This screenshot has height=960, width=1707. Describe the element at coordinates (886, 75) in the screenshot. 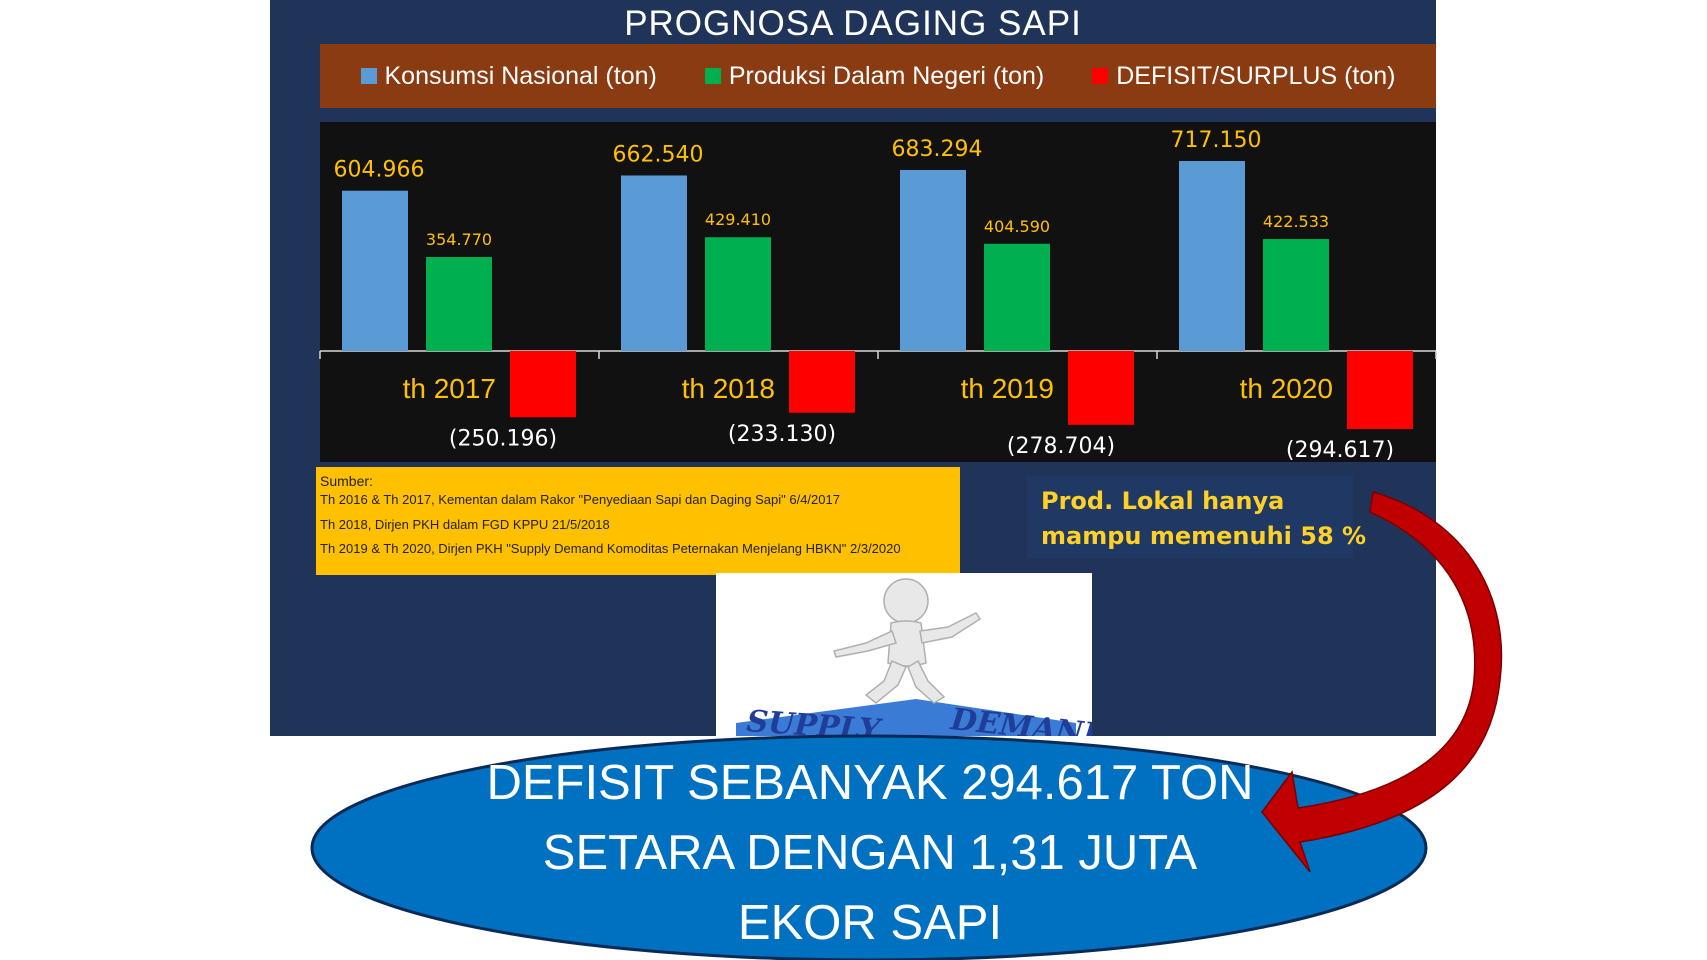

I see `legend-label-produksi: Produksi Dalam Negeri (ton)` at that location.